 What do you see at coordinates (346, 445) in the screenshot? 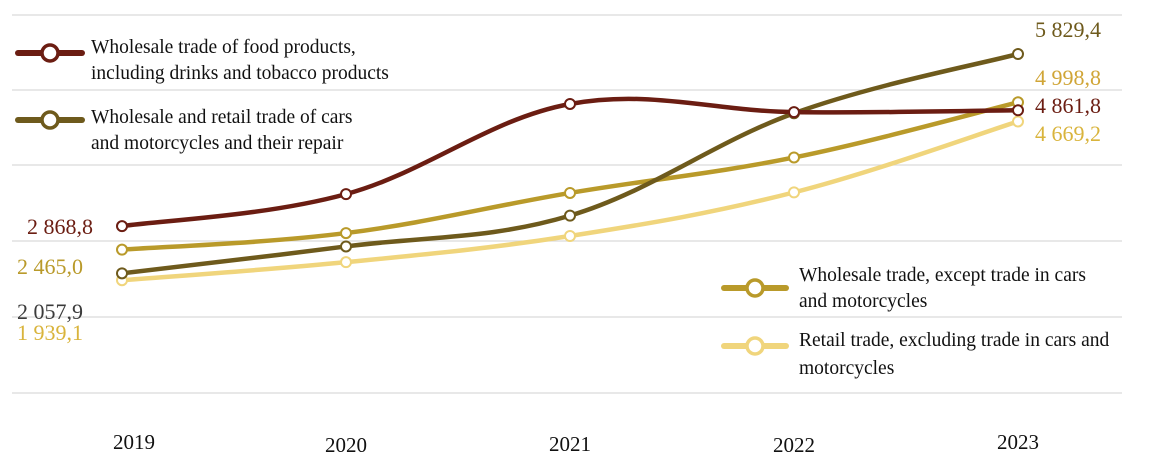
I see `x-tick-label-2020: 2020` at bounding box center [346, 445].